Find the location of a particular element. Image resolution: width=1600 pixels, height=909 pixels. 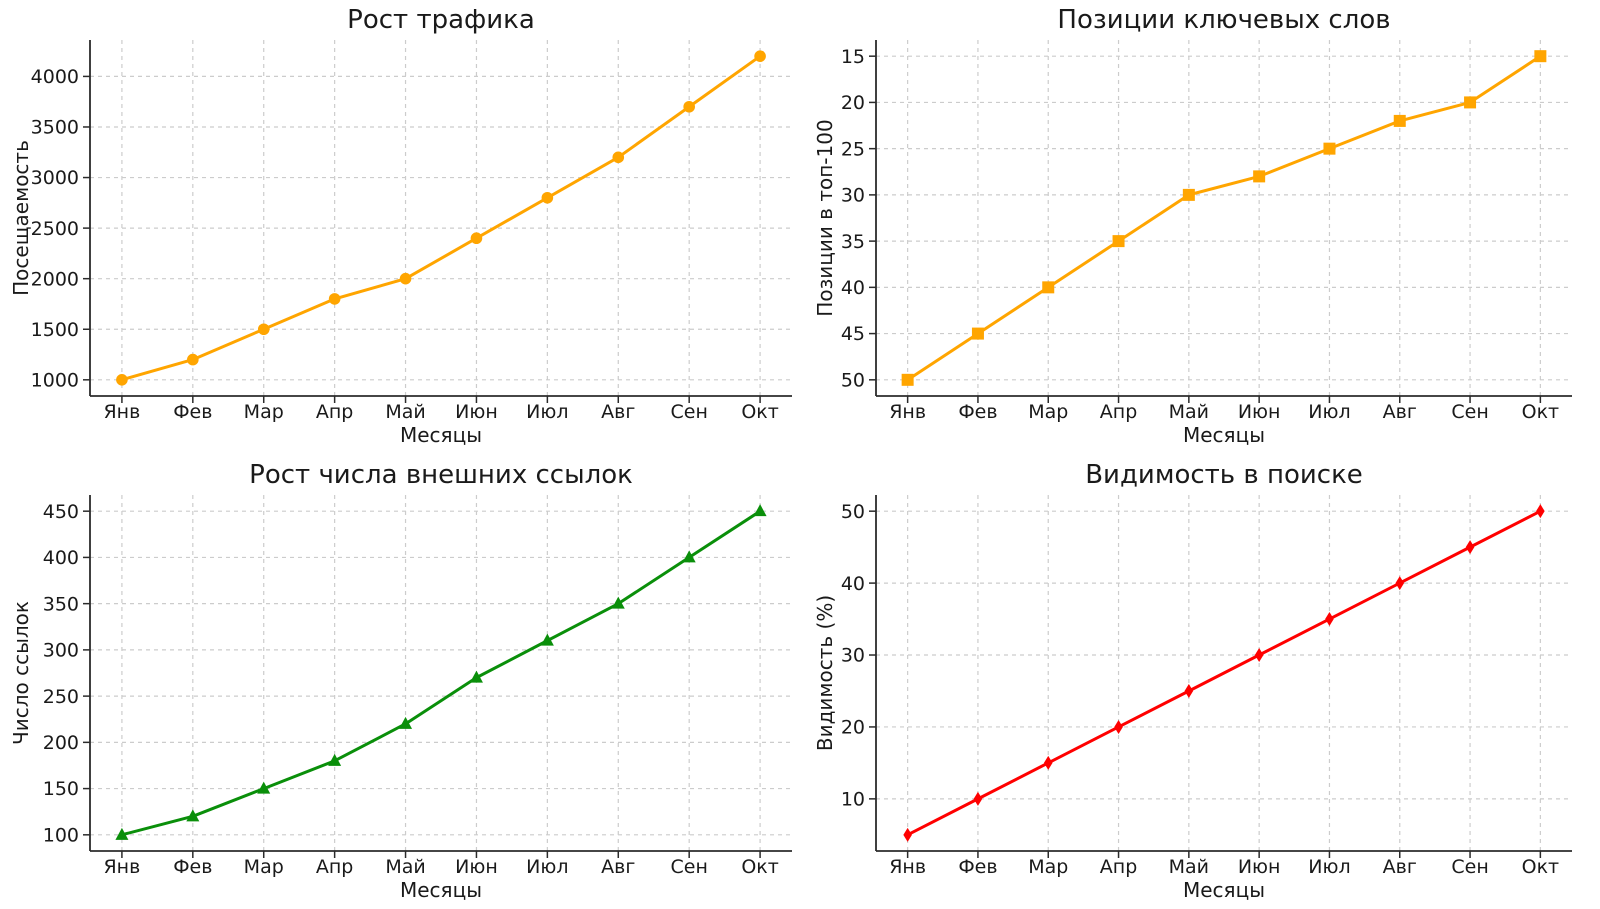

x-tick-label: Фев is located at coordinates (192, 412).